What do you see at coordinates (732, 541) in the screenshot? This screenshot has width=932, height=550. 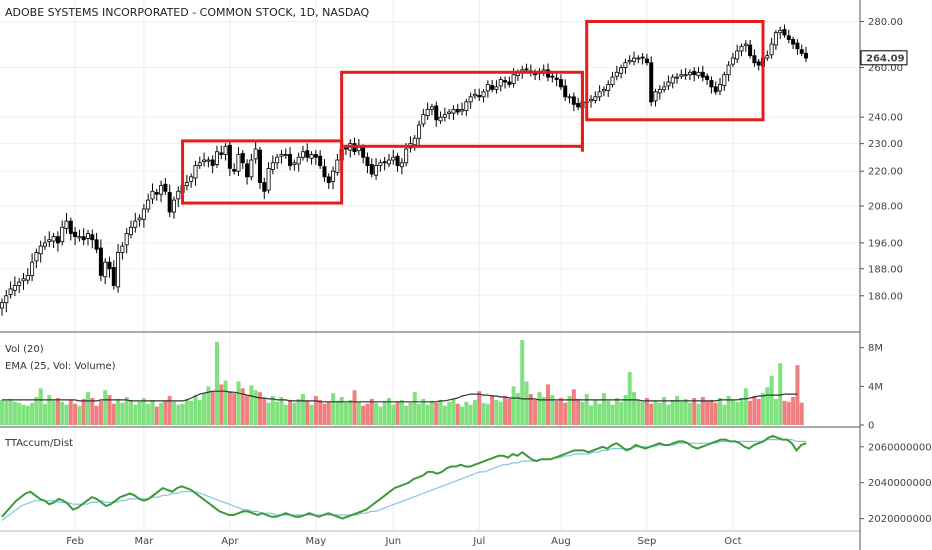 I see `month-tick-label: Oct` at bounding box center [732, 541].